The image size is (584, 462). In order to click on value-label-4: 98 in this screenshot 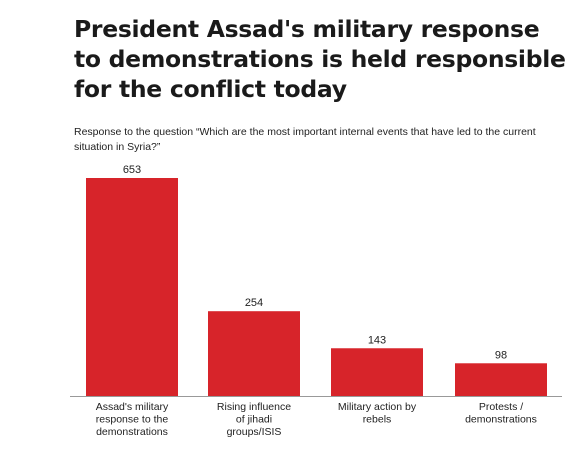, I will do `click(501, 355)`.